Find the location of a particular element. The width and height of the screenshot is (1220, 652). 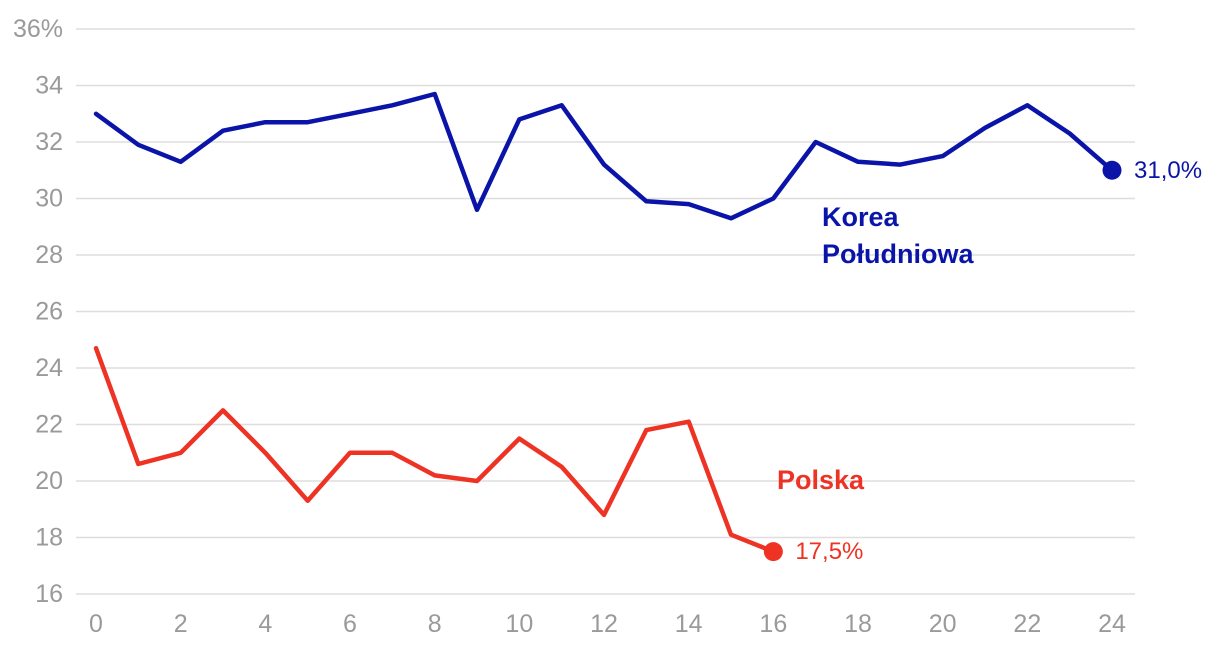

y-tick-label: 36% is located at coordinates (38, 29).